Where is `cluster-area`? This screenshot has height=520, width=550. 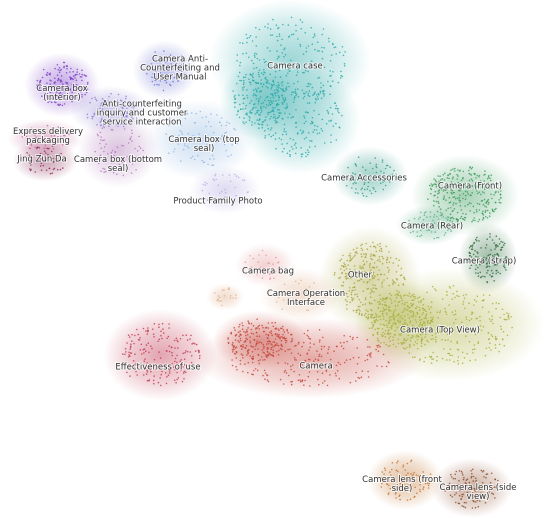 cluster-area is located at coordinates (430, 225).